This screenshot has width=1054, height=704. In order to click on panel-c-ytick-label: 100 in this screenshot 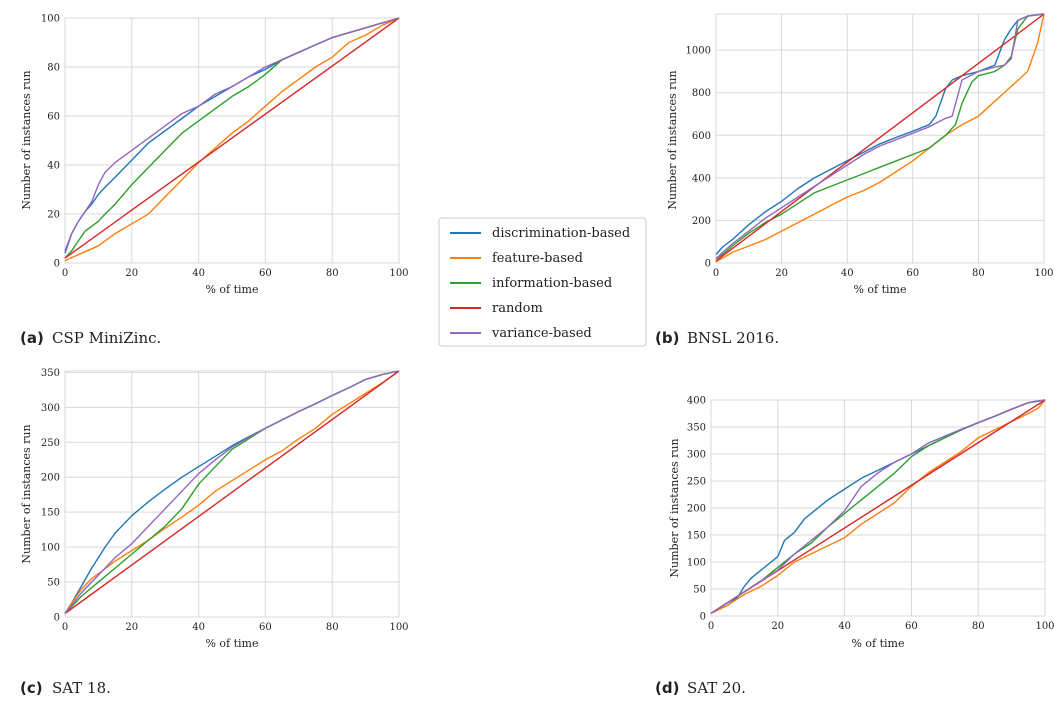, I will do `click(50, 548)`.